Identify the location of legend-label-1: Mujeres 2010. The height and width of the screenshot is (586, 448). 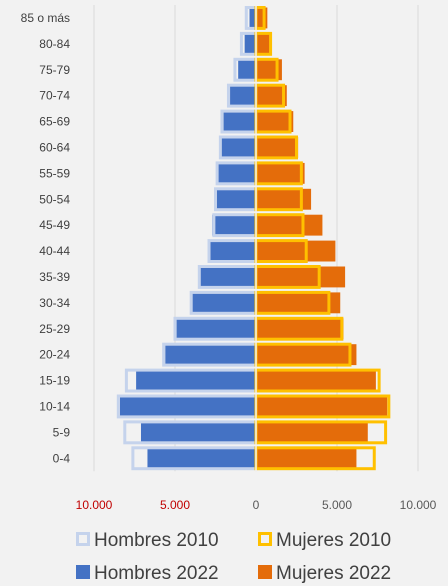
(333, 540).